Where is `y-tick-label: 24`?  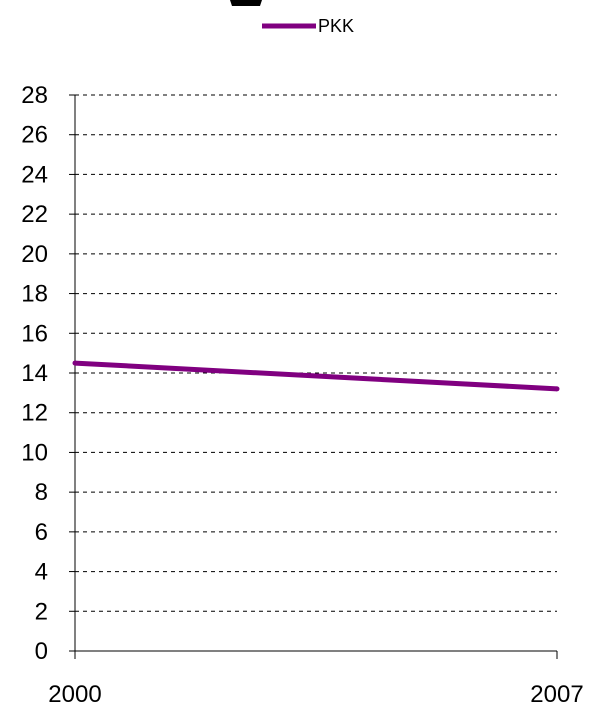
y-tick-label: 24 is located at coordinates (34, 174).